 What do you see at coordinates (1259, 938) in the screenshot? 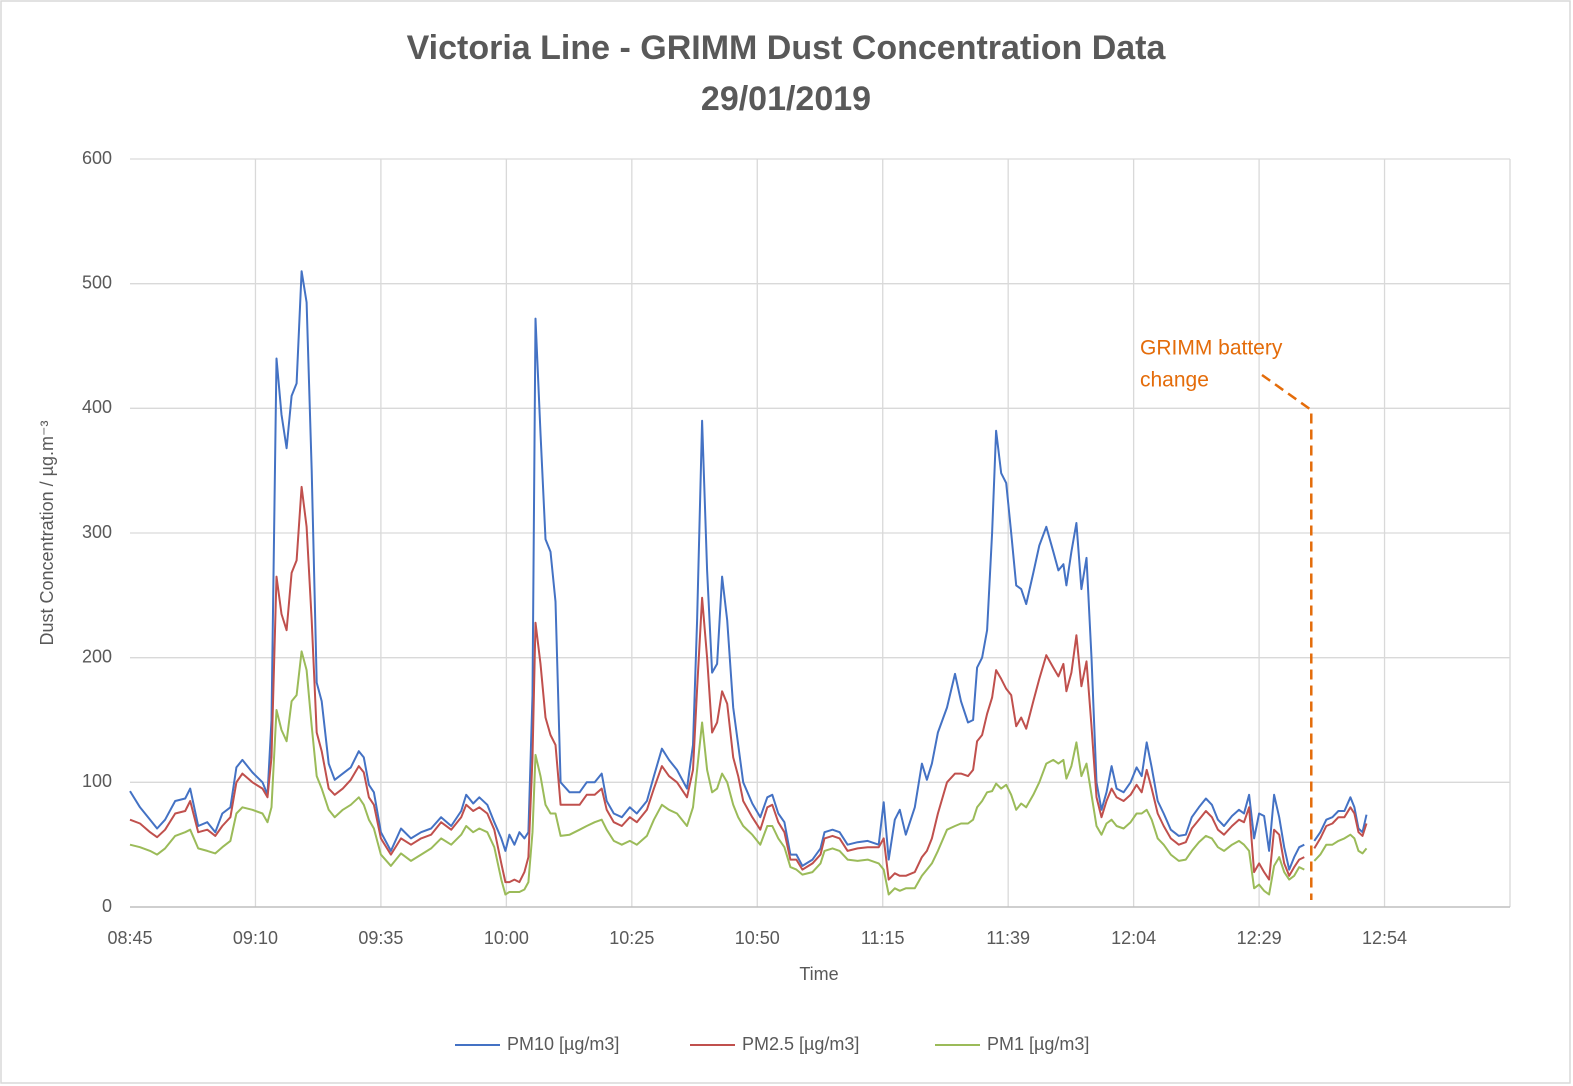
I see `x-tick-label: 12:29` at bounding box center [1259, 938].